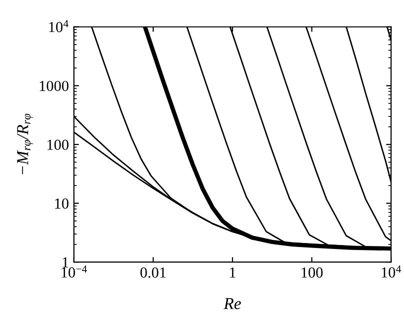 The height and width of the screenshot is (320, 404). Describe the element at coordinates (232, 304) in the screenshot. I see `x-axis-title: Re` at that location.